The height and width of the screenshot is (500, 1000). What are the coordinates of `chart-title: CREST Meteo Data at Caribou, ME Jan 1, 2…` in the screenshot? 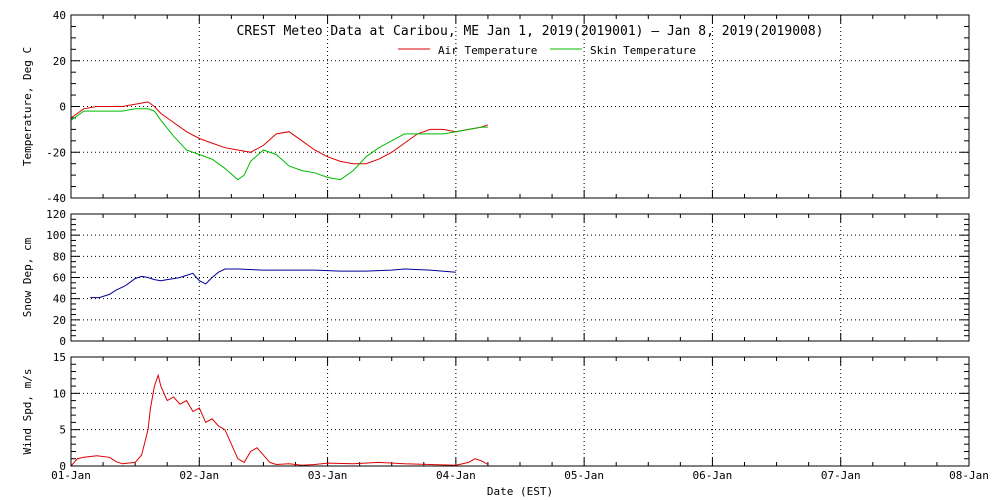 It's located at (530, 31).